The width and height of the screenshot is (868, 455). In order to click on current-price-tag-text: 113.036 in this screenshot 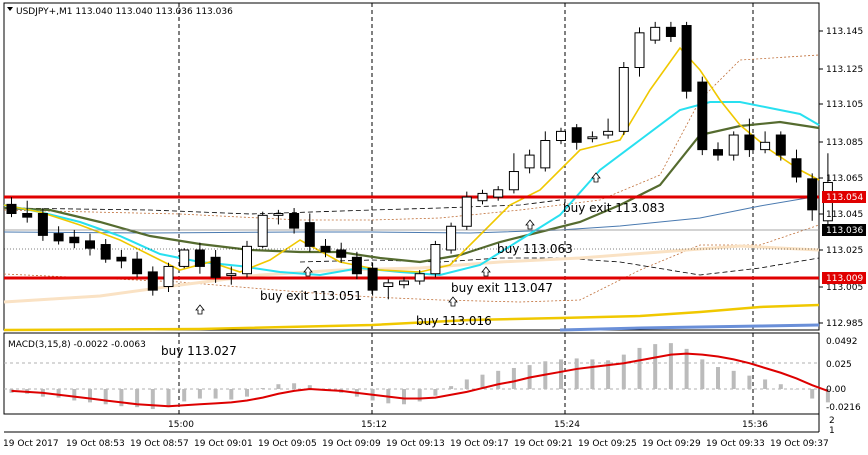, I will do `click(844, 231)`.